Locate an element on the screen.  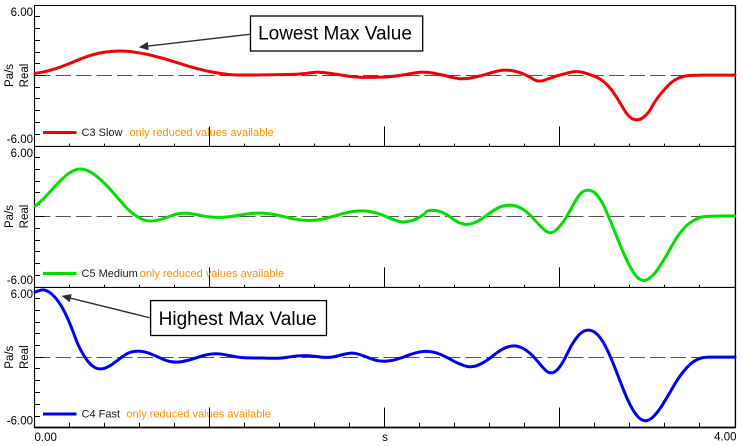
svg-text: Highest Max Value is located at coordinates (238, 319).